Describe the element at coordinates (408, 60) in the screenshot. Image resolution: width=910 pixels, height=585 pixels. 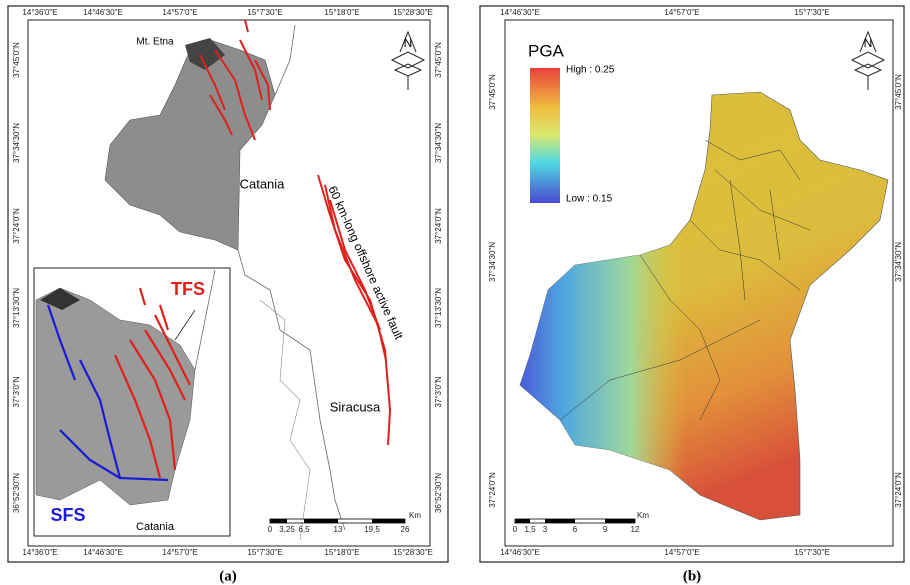
I see `north-arrow-a` at that location.